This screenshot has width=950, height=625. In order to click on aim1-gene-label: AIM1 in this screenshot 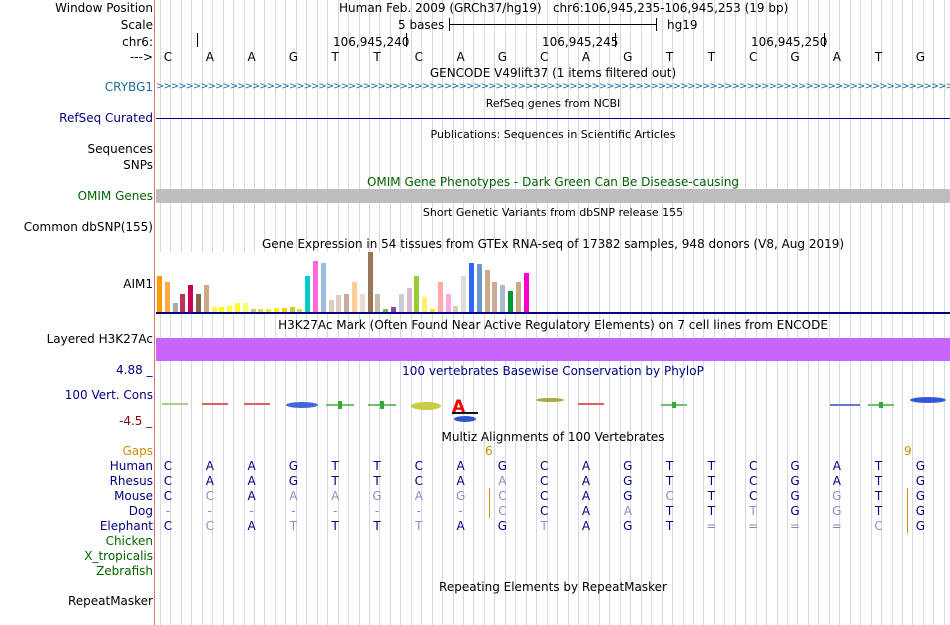, I will do `click(138, 284)`.